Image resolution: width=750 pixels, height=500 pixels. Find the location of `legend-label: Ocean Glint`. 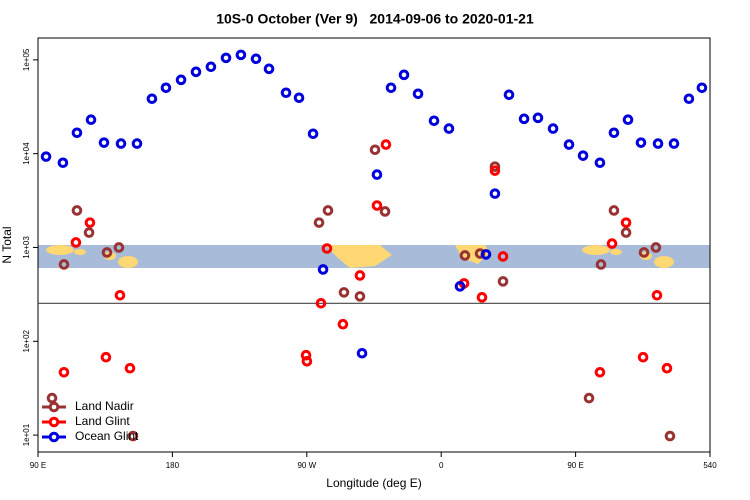

legend-label: Ocean Glint is located at coordinates (107, 436).